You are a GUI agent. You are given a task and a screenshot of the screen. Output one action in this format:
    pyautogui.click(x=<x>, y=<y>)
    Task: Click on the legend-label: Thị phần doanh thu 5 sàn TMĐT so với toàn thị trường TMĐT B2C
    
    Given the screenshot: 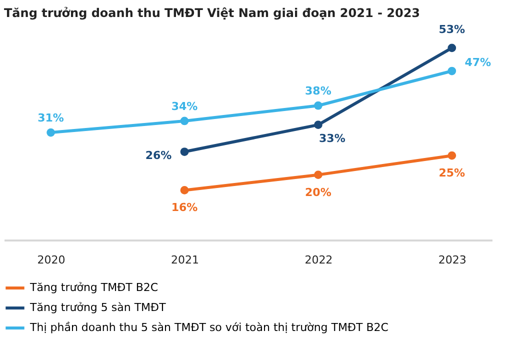 What is the action you would take?
    pyautogui.click(x=209, y=327)
    